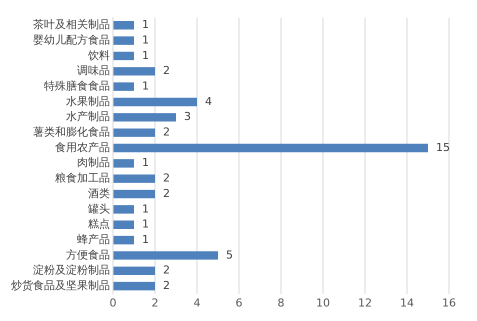 The image size is (477, 321). What do you see at coordinates (365, 303) in the screenshot?
I see `x-tick-label: 12` at bounding box center [365, 303].